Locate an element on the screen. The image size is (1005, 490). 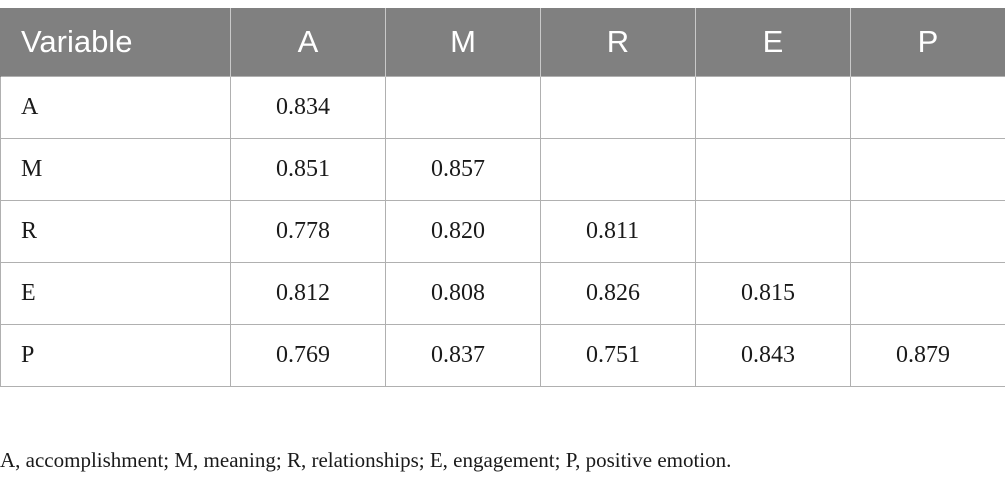
table-cell: 0.857 is located at coordinates (463, 169).